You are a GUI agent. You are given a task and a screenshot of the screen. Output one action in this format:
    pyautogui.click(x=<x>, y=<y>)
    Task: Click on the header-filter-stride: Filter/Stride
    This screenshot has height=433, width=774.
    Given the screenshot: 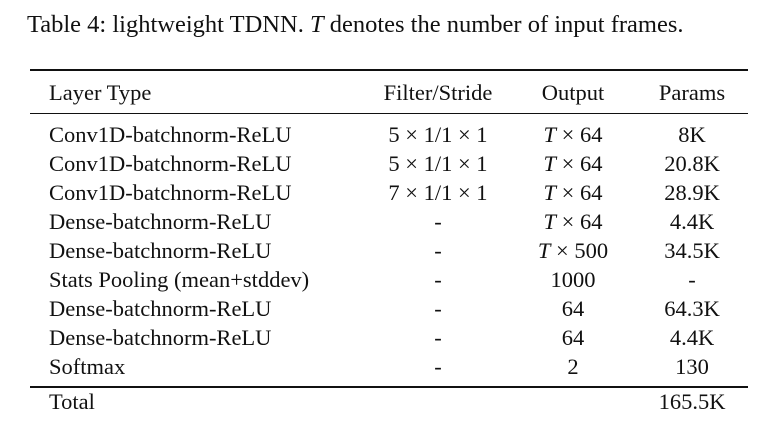 What is the action you would take?
    pyautogui.click(x=438, y=92)
    